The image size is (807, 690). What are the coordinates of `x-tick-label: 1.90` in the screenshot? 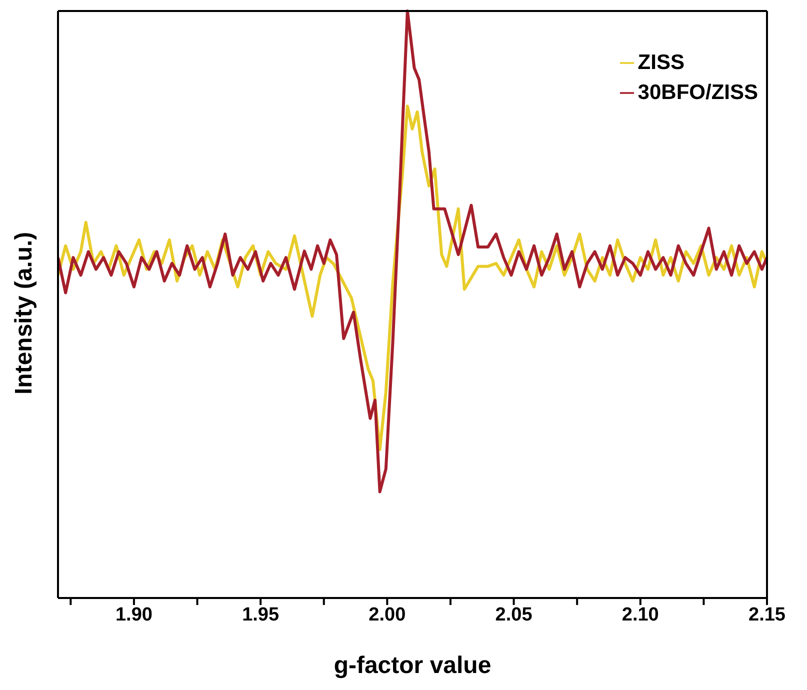 It's located at (133, 615).